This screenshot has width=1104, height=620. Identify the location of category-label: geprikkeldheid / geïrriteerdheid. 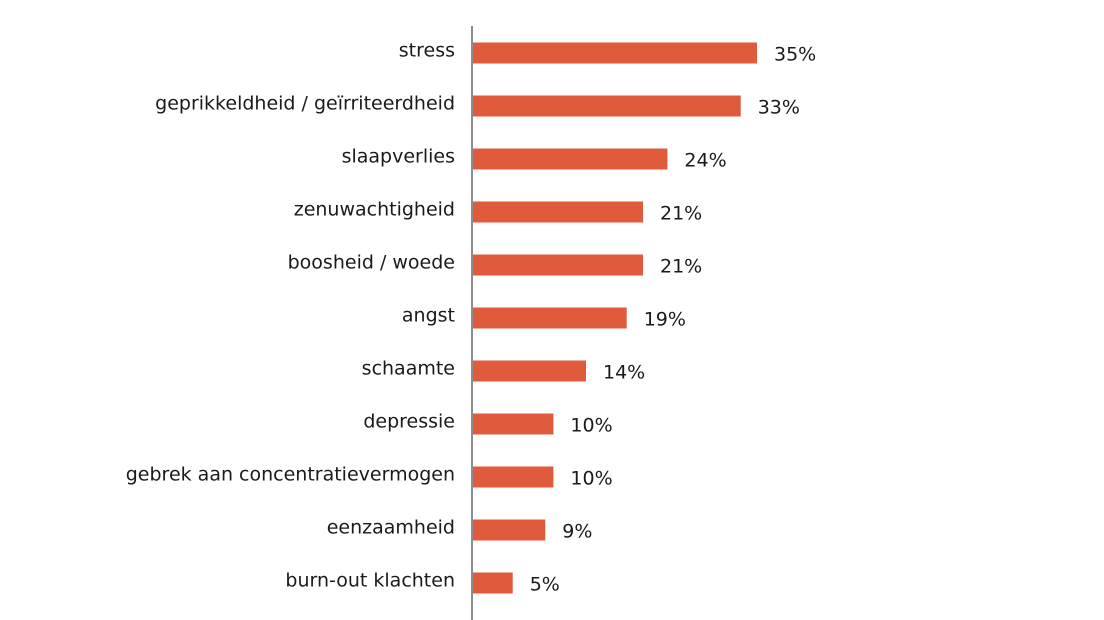
(305, 104).